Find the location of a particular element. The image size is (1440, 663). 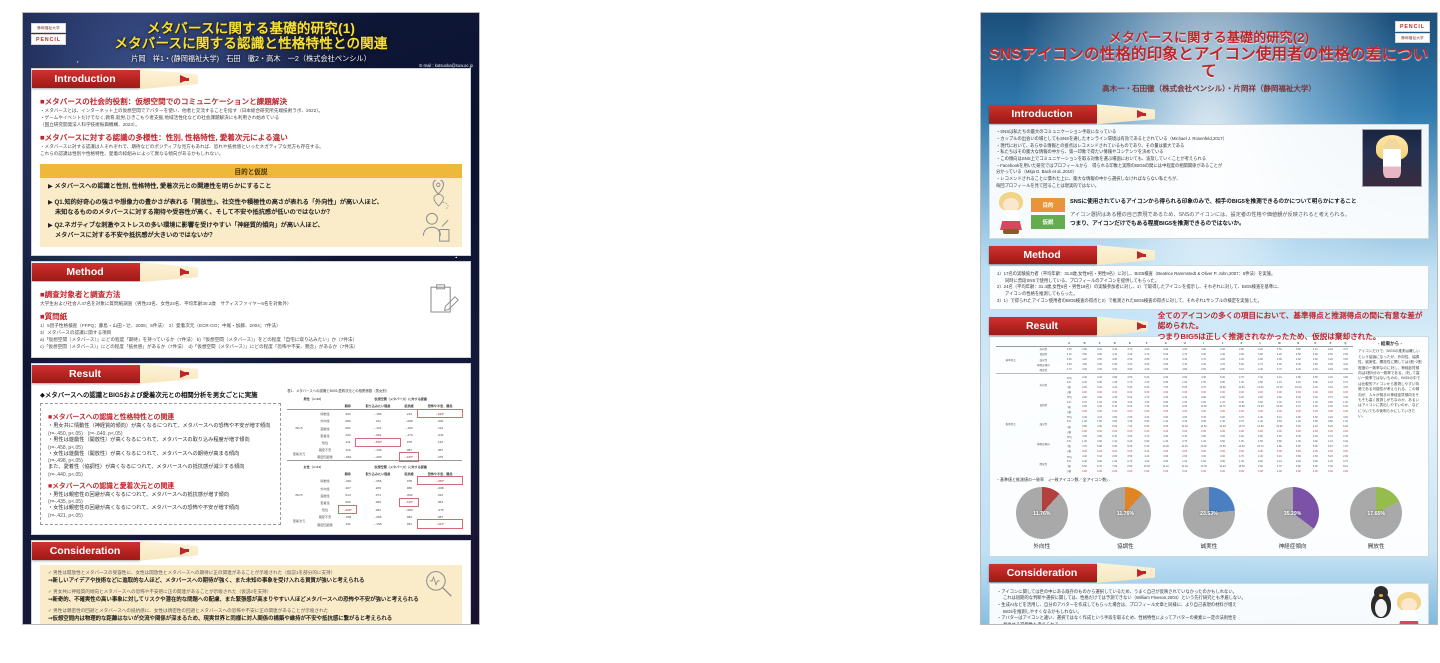

table-cell: 0.40 is located at coordinates (1298, 461).